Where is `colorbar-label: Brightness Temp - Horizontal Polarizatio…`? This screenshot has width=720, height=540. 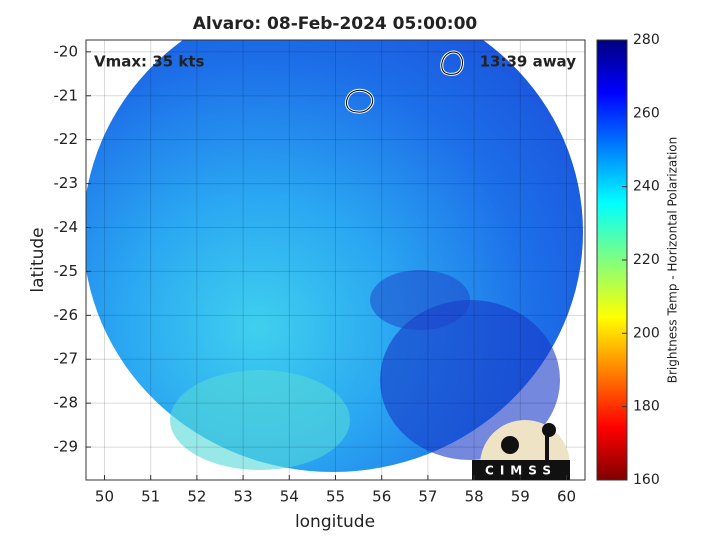
colorbar-label: Brightness Temp - Horizontal Polarizatio… is located at coordinates (673, 260).